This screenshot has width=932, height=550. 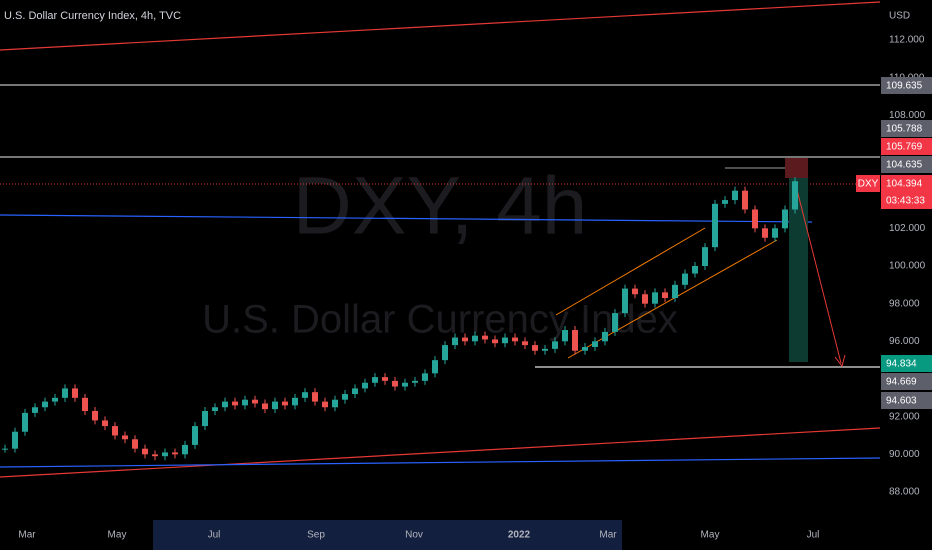 I want to click on price-tag-label: 94.834, so click(x=901, y=364).